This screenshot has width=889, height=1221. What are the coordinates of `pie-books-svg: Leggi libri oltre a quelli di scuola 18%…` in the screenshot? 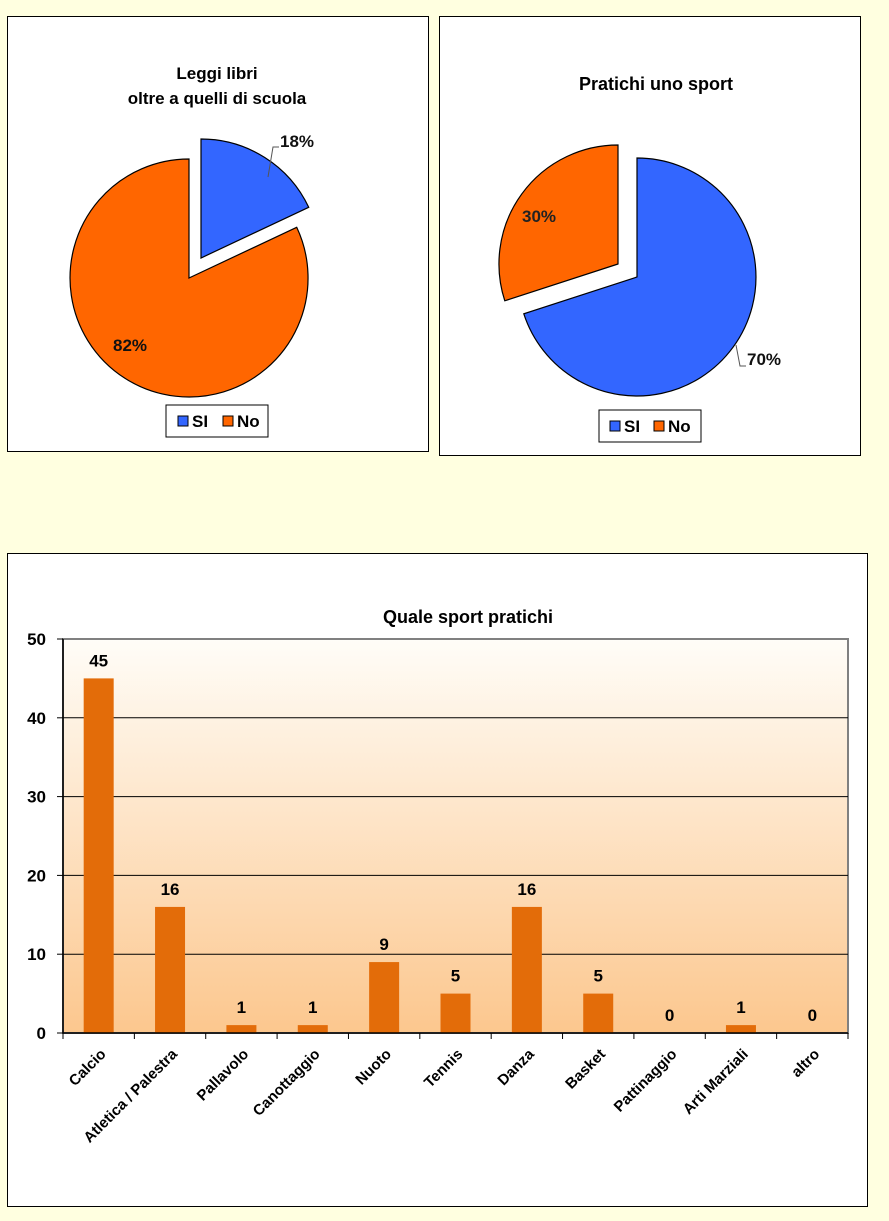 It's located at (191, 251).